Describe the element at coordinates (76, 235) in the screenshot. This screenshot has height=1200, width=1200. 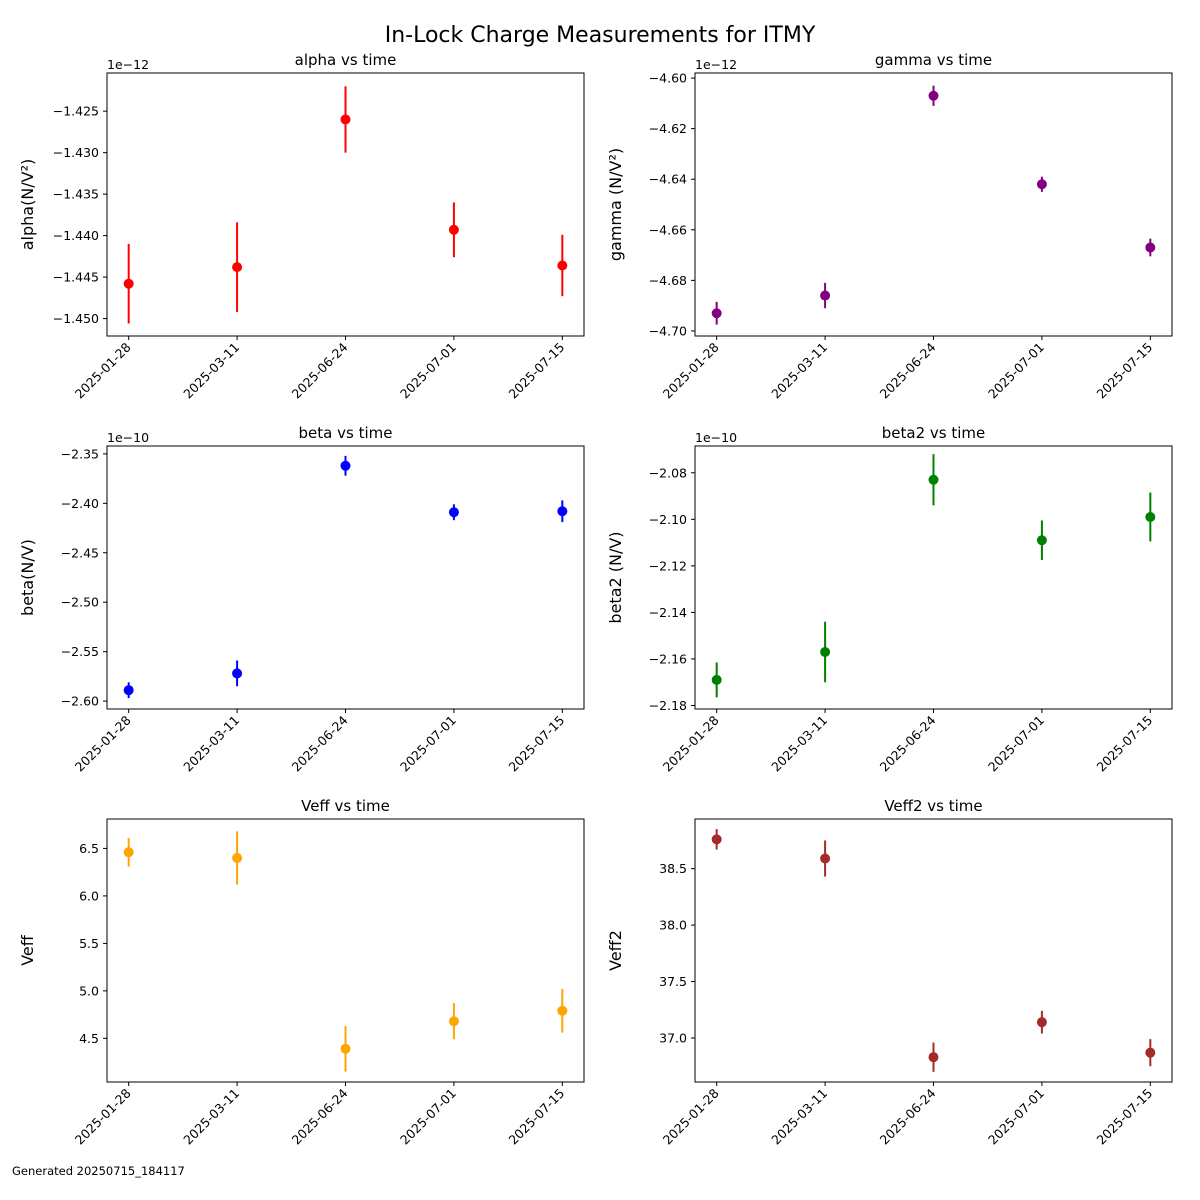
I see `y-tick-label: −1.440` at that location.